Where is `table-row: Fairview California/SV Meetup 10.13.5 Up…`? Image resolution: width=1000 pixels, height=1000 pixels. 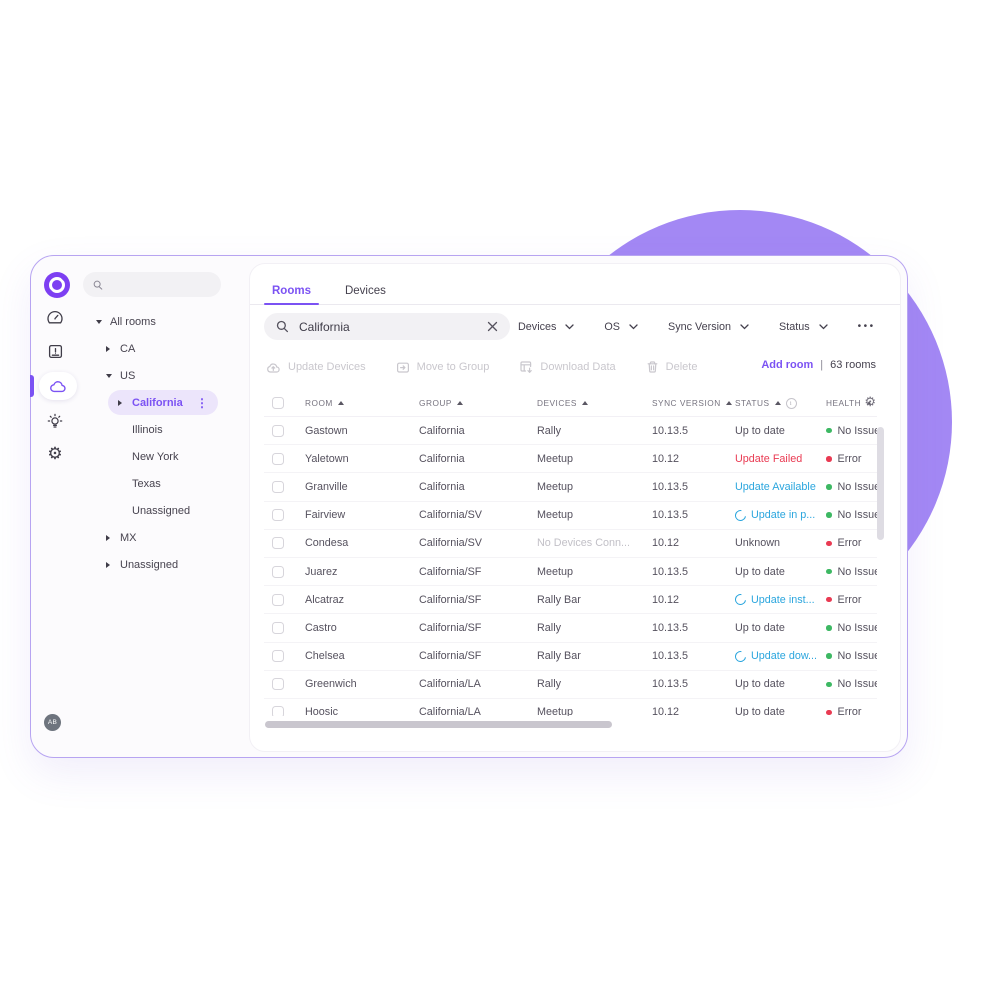 table-row: Fairview California/SV Meetup 10.13.5 Up… is located at coordinates (570, 516).